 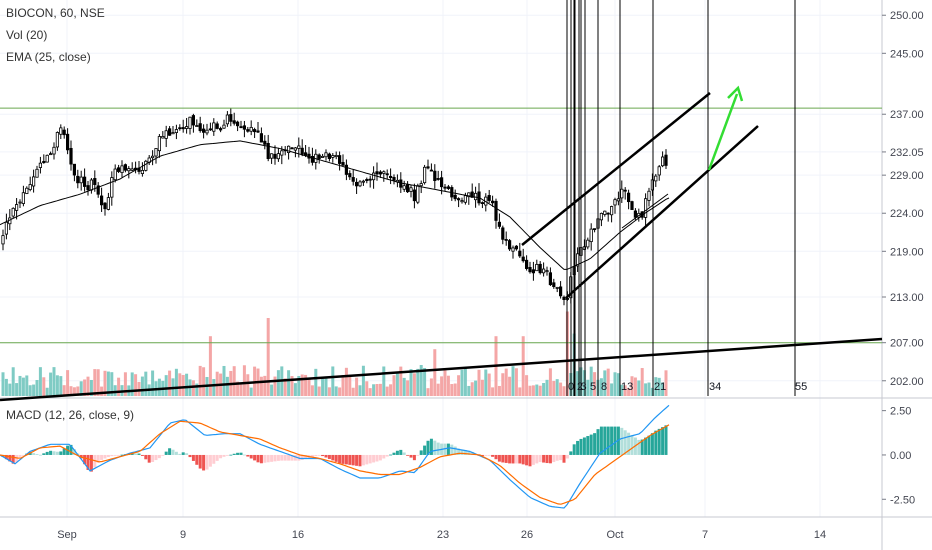 What do you see at coordinates (907, 344) in the screenshot?
I see `price-tick-label: 207.00` at bounding box center [907, 344].